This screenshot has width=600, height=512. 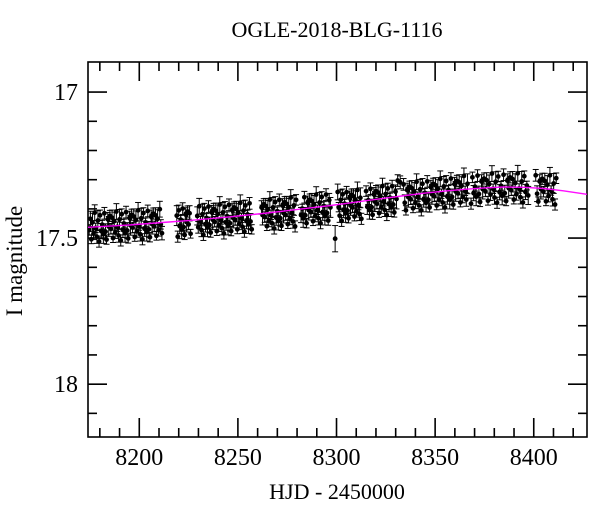 I want to click on x-tick-label: 8200, so click(x=139, y=458).